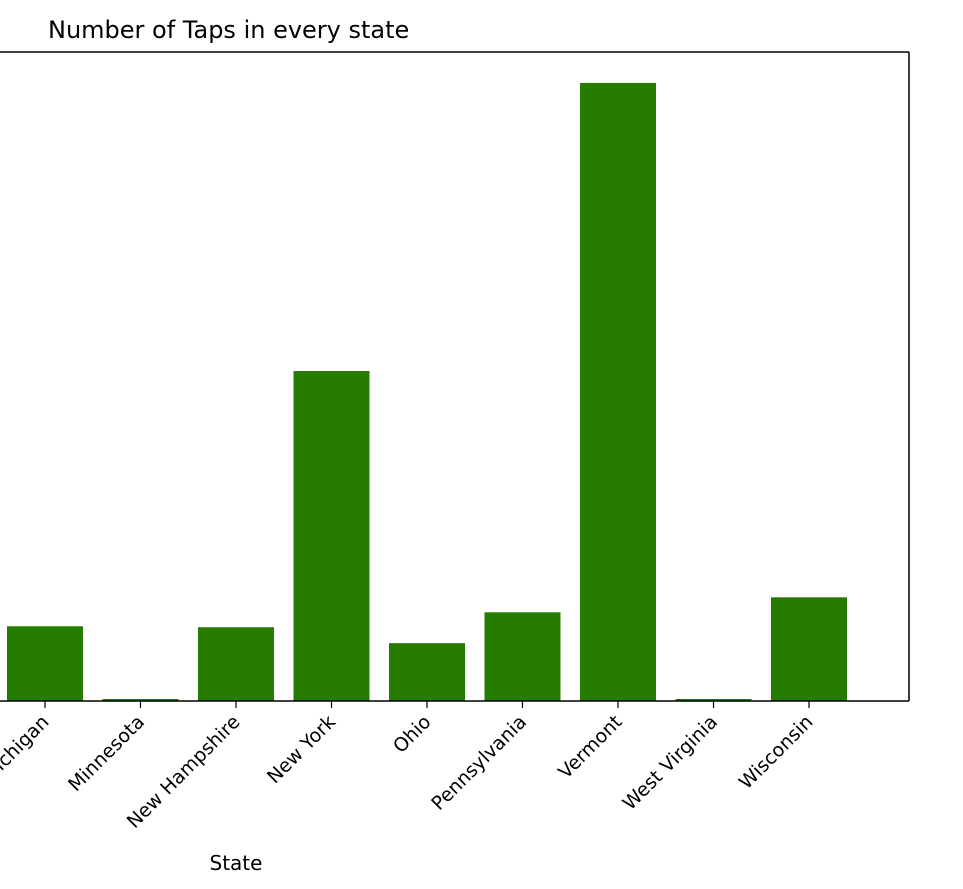 Image resolution: width=963 pixels, height=889 pixels. I want to click on x-tick-label-west-virginia: West Virginia, so click(671, 763).